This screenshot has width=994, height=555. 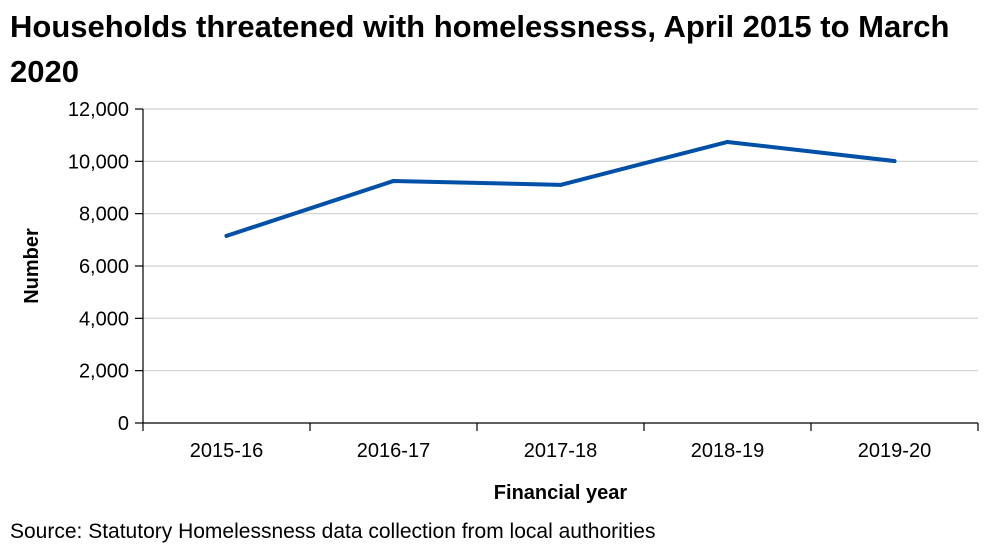 What do you see at coordinates (393, 451) in the screenshot?
I see `x-tick-label: 2016-17` at bounding box center [393, 451].